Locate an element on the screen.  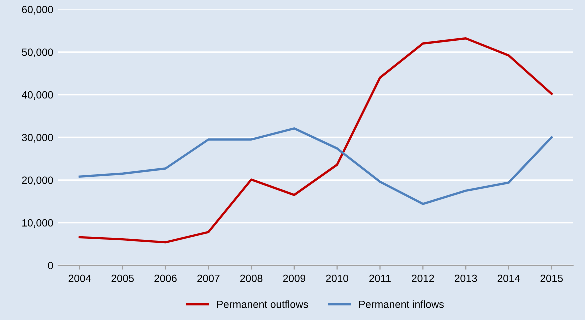
x-tick-label: 2006 is located at coordinates (165, 278).